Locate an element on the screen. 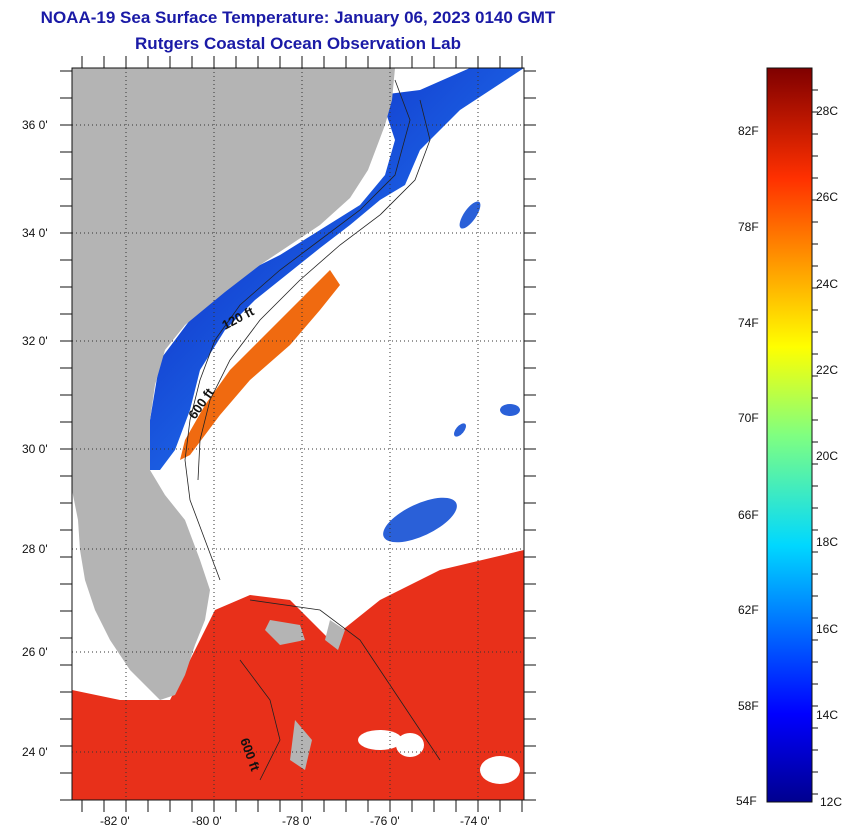 Image resolution: width=849 pixels, height=832 pixels. longitude-labels: -82 0' -80 0' -78 0' -76 0' -74 0' is located at coordinates (295, 821).